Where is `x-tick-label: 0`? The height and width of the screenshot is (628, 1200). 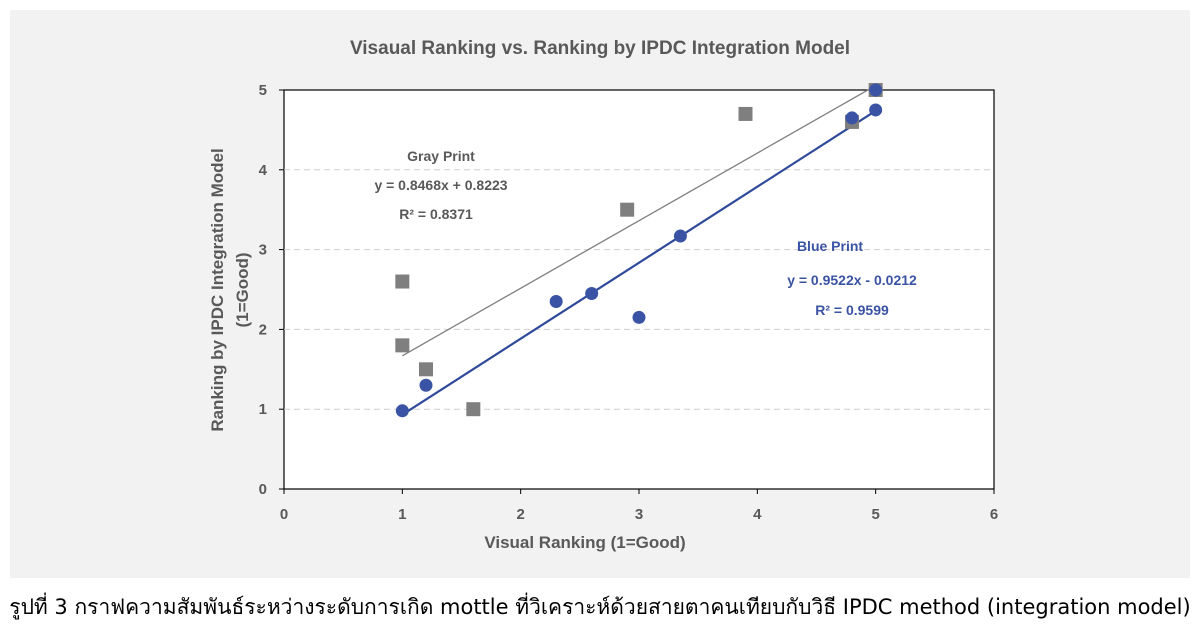 x-tick-label: 0 is located at coordinates (284, 514).